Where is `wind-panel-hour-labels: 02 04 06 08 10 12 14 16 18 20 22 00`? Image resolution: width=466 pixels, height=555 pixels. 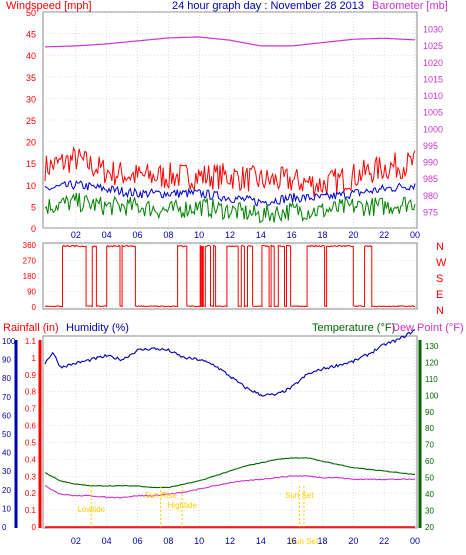
wind-panel-hour-labels: 02 04 06 08 10 12 14 16 18 20 22 00 is located at coordinates (245, 235).